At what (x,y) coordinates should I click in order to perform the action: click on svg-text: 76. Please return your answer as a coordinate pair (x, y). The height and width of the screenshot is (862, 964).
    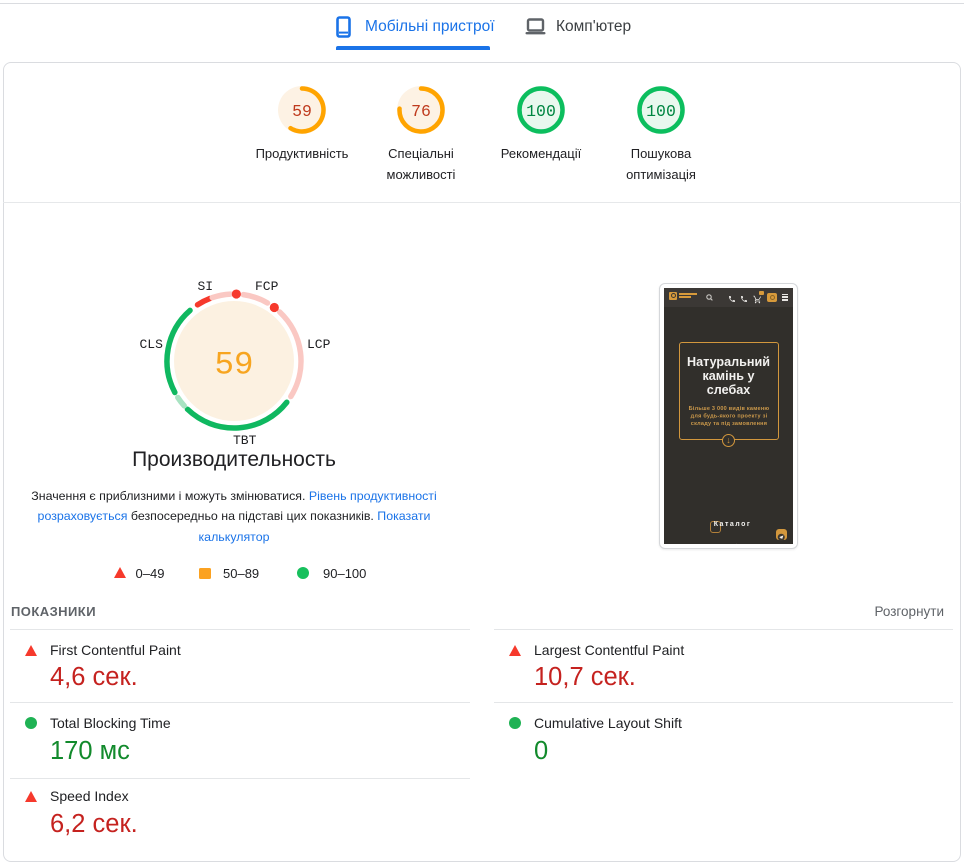
    Looking at the image, I should click on (421, 111).